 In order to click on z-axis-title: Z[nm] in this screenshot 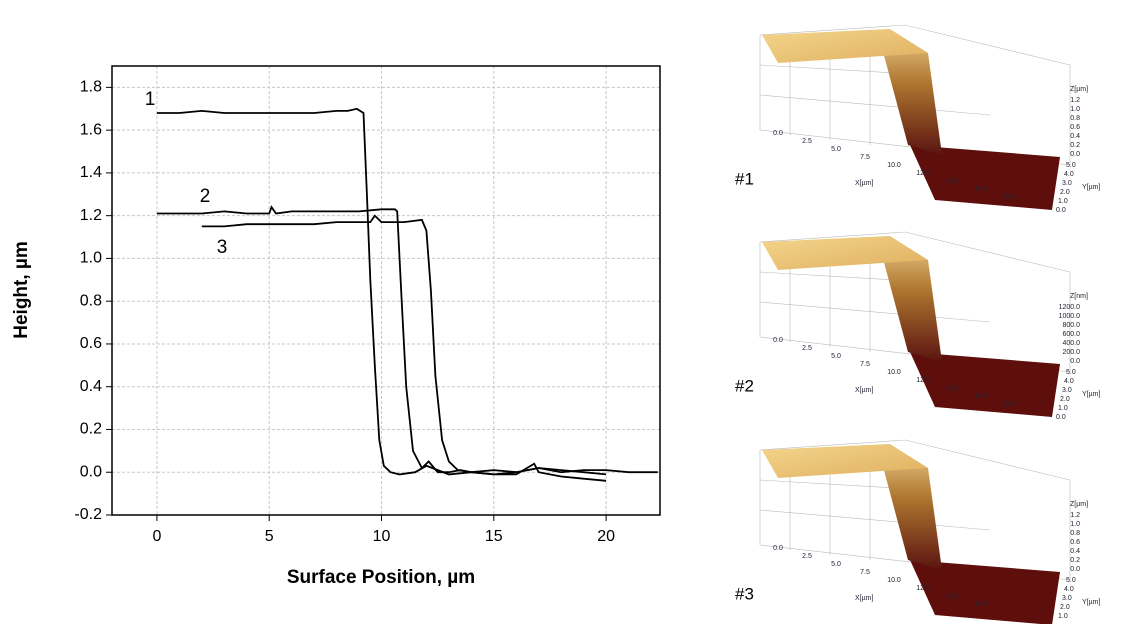, I will do `click(1079, 296)`.